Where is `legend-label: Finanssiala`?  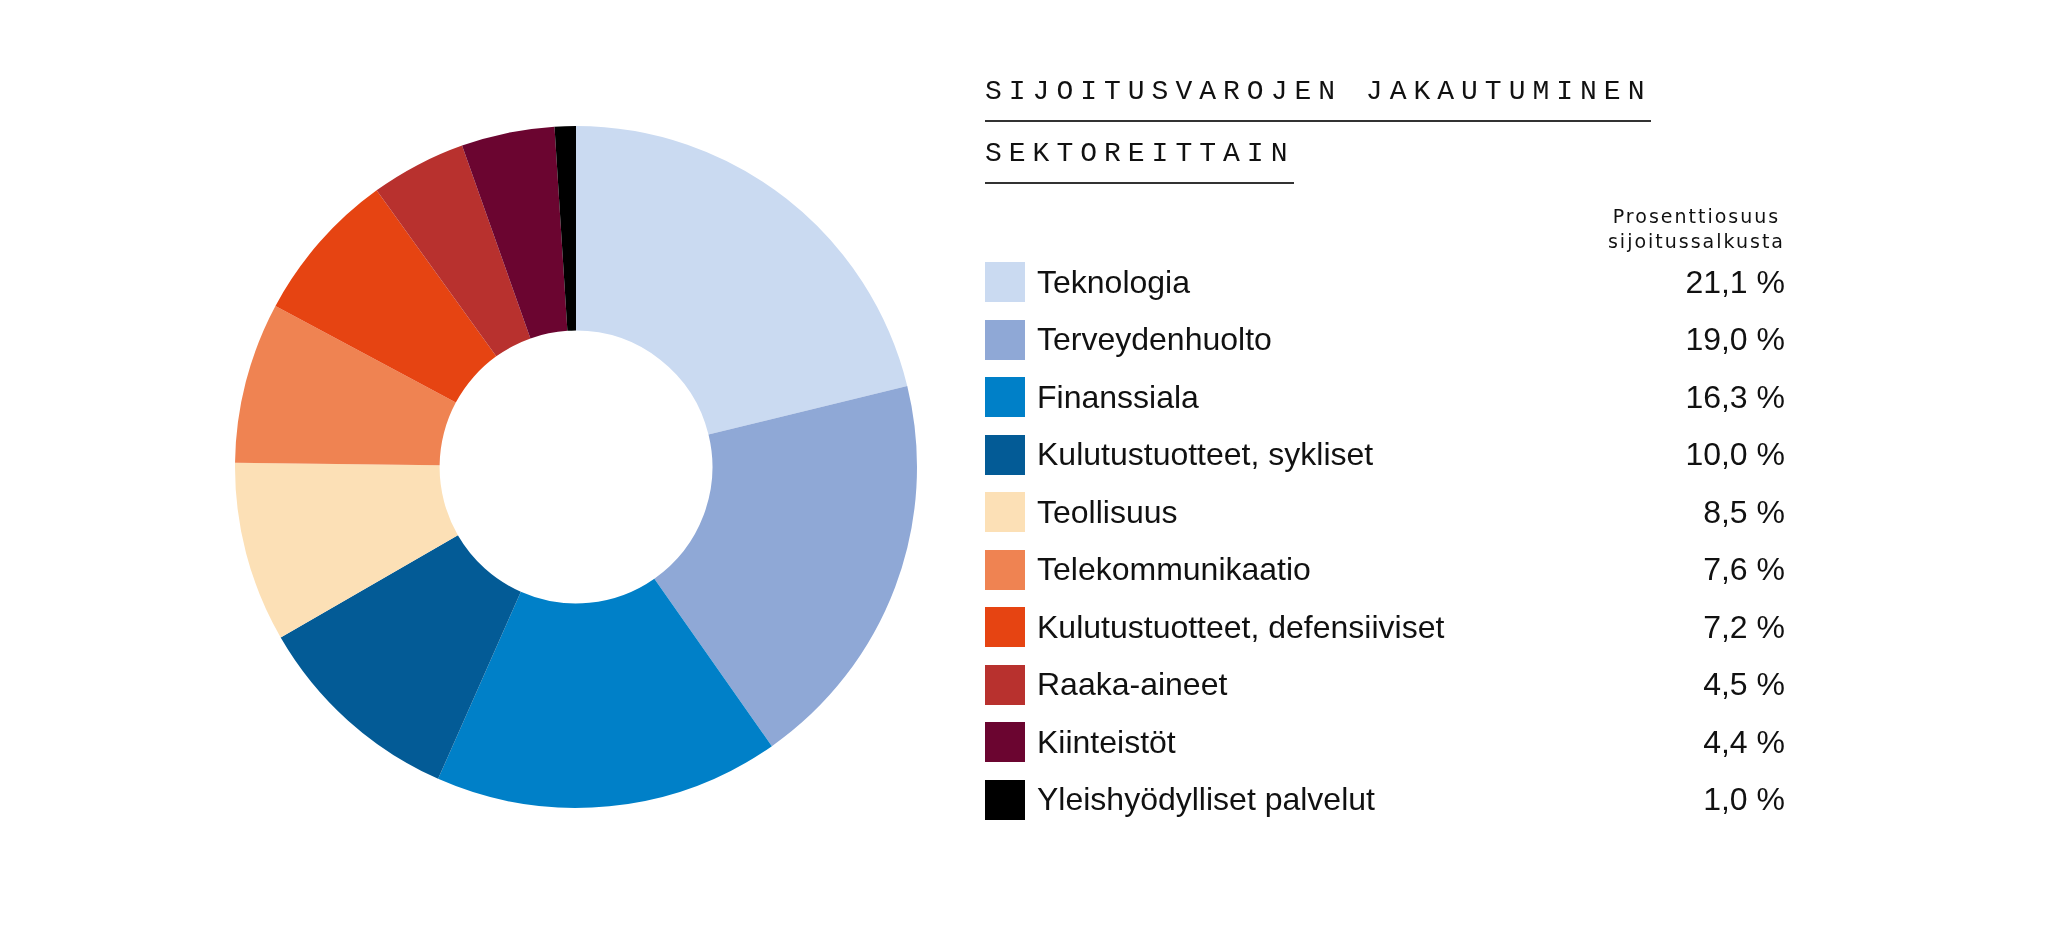 legend-label: Finanssiala is located at coordinates (1118, 397).